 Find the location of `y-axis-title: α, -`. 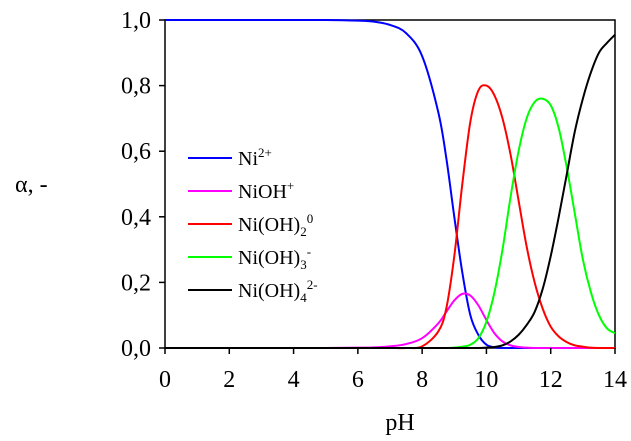

y-axis-title: α, - is located at coordinates (31, 185).